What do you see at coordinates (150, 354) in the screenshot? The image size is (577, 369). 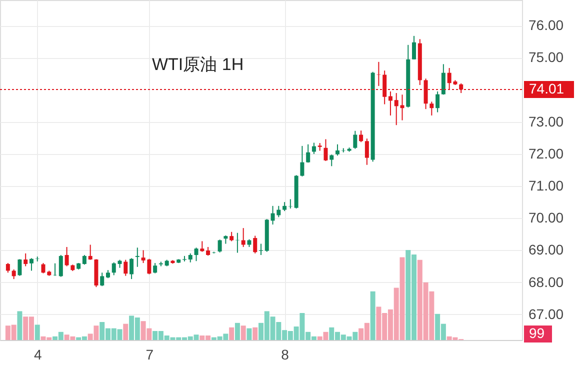 I see `x-tick-label: 7` at bounding box center [150, 354].